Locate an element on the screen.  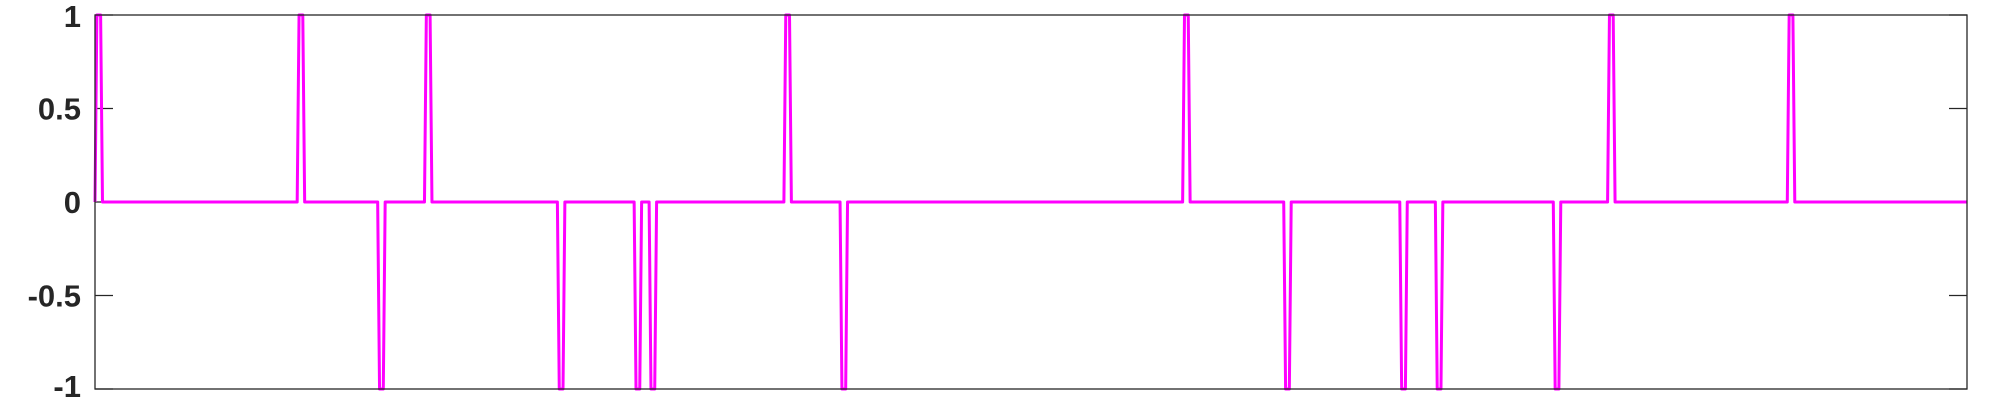
y-tick-label: 0 is located at coordinates (72, 202).